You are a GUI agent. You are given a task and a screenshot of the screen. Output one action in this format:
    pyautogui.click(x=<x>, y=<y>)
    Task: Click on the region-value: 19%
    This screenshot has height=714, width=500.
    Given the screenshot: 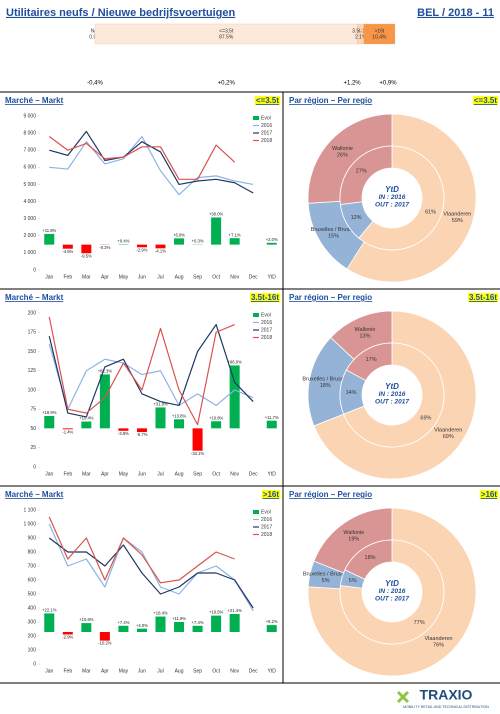 What is the action you would take?
    pyautogui.click(x=353, y=540)
    